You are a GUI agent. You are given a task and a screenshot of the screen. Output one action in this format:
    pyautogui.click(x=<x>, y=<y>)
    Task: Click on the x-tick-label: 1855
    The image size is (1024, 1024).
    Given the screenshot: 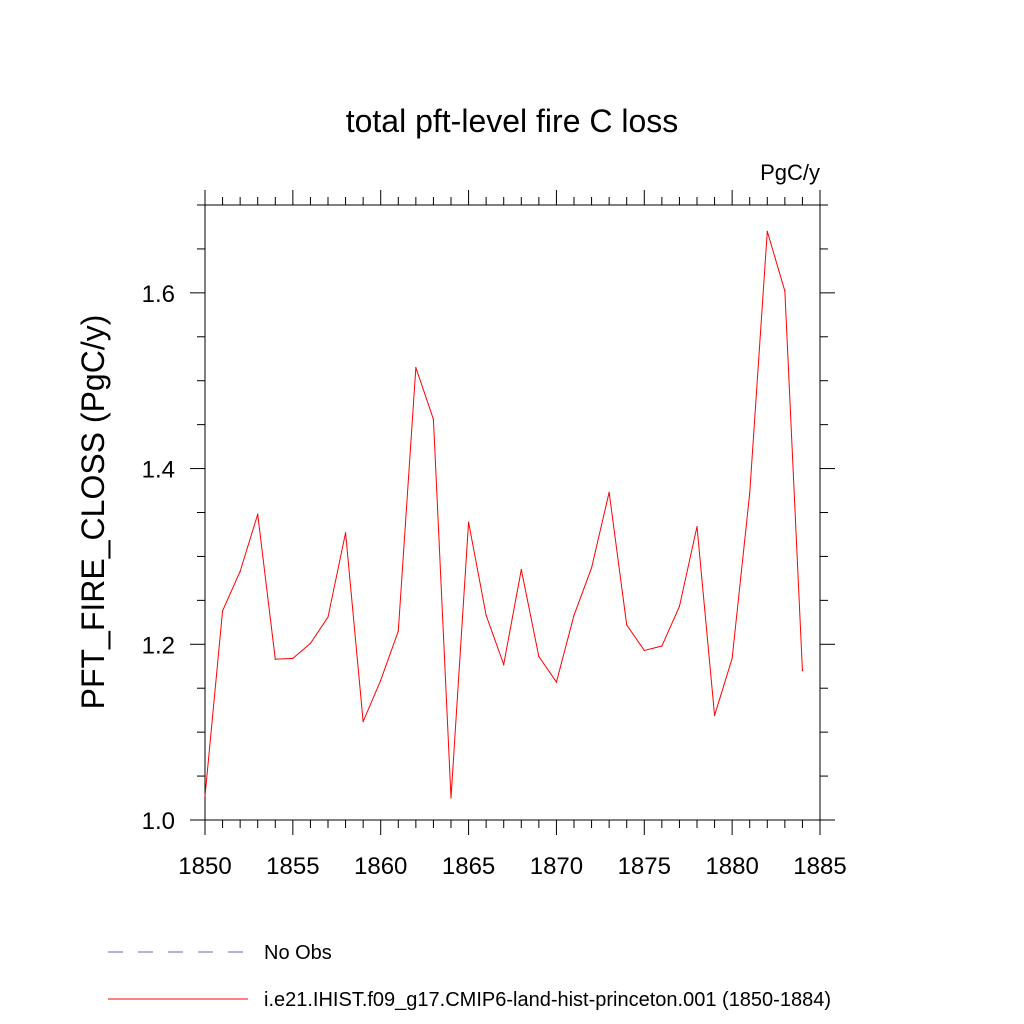 What is the action you would take?
    pyautogui.click(x=292, y=866)
    